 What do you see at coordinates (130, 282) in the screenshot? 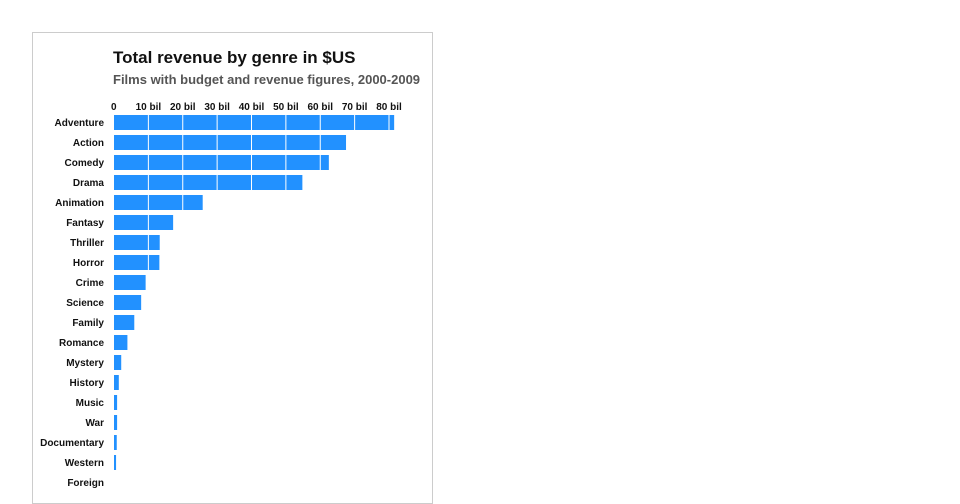
I see `bar-crime` at bounding box center [130, 282].